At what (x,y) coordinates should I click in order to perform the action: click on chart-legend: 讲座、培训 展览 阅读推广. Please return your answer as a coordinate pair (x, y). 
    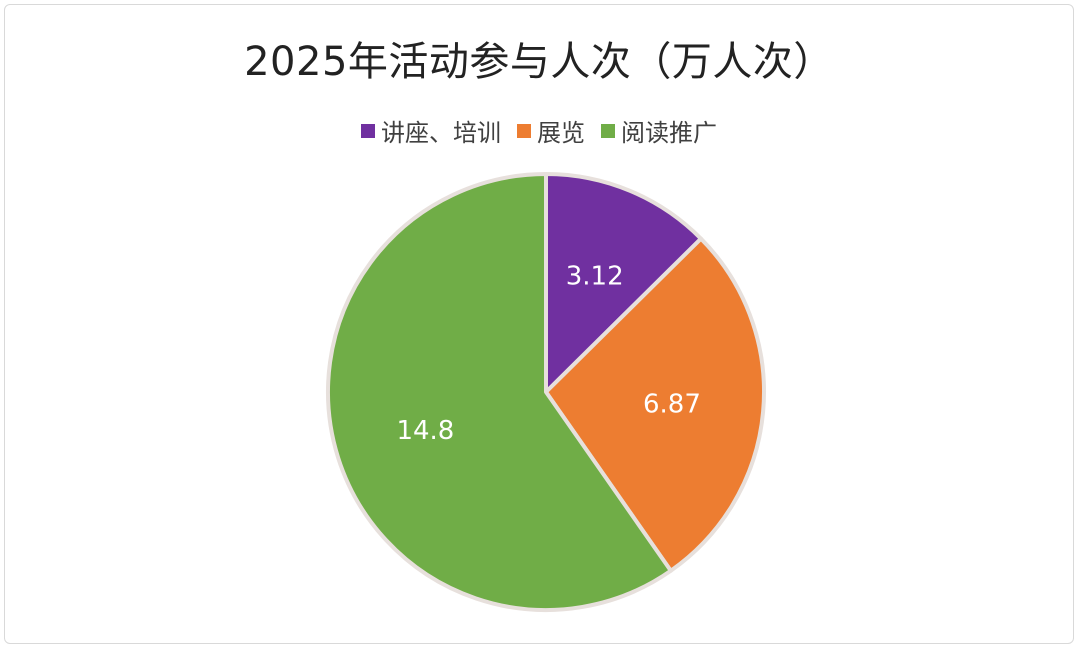
    Looking at the image, I should click on (539, 130).